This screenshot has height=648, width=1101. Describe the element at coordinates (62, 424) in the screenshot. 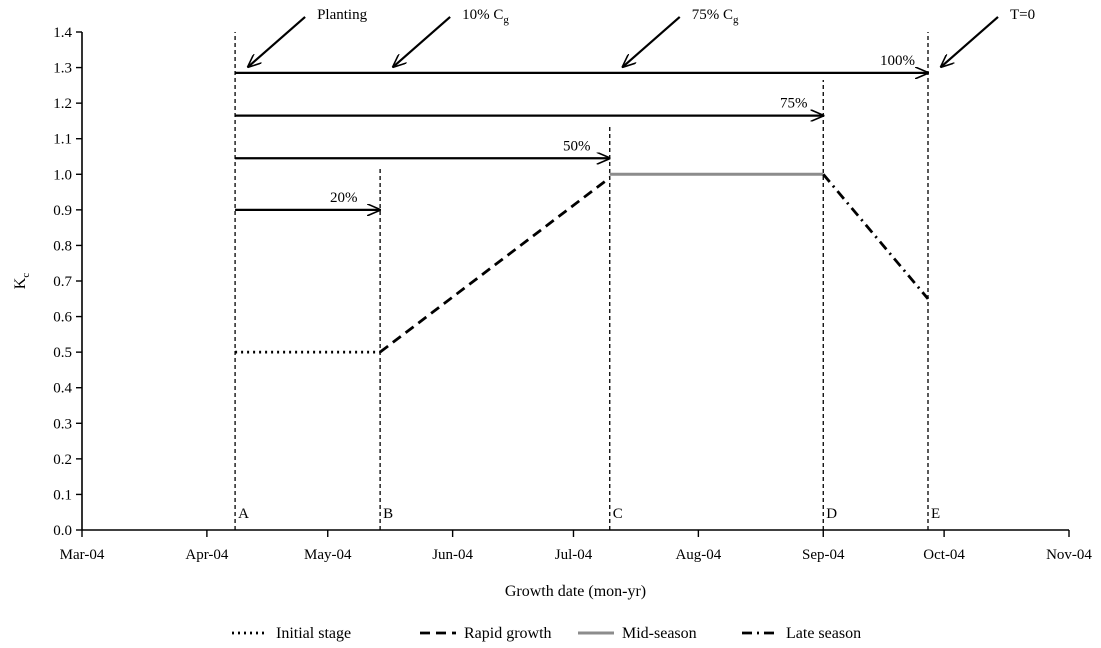

I see `y-tick-label: 0.3` at that location.